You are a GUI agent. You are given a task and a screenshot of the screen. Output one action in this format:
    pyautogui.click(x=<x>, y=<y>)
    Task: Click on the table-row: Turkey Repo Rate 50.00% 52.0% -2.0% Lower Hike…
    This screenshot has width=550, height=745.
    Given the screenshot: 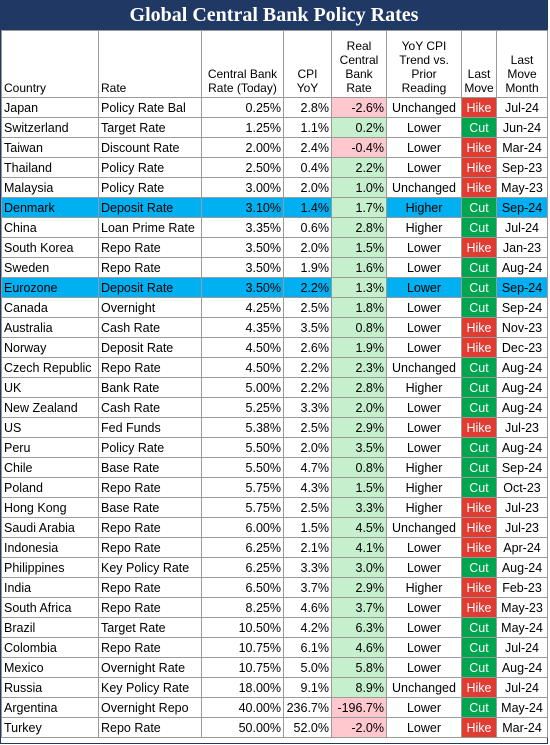 What is the action you would take?
    pyautogui.click(x=274, y=727)
    